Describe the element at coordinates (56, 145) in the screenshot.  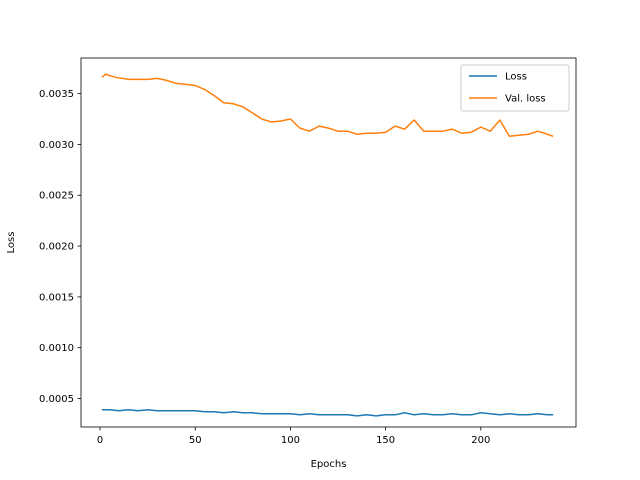
I see `y-tick-label: 0.0030` at that location.